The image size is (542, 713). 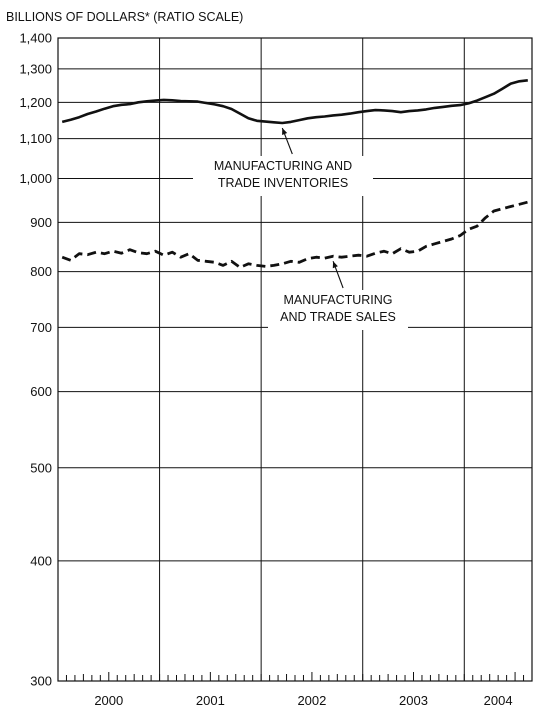 I want to click on y-tick-label: 600, so click(x=41, y=391).